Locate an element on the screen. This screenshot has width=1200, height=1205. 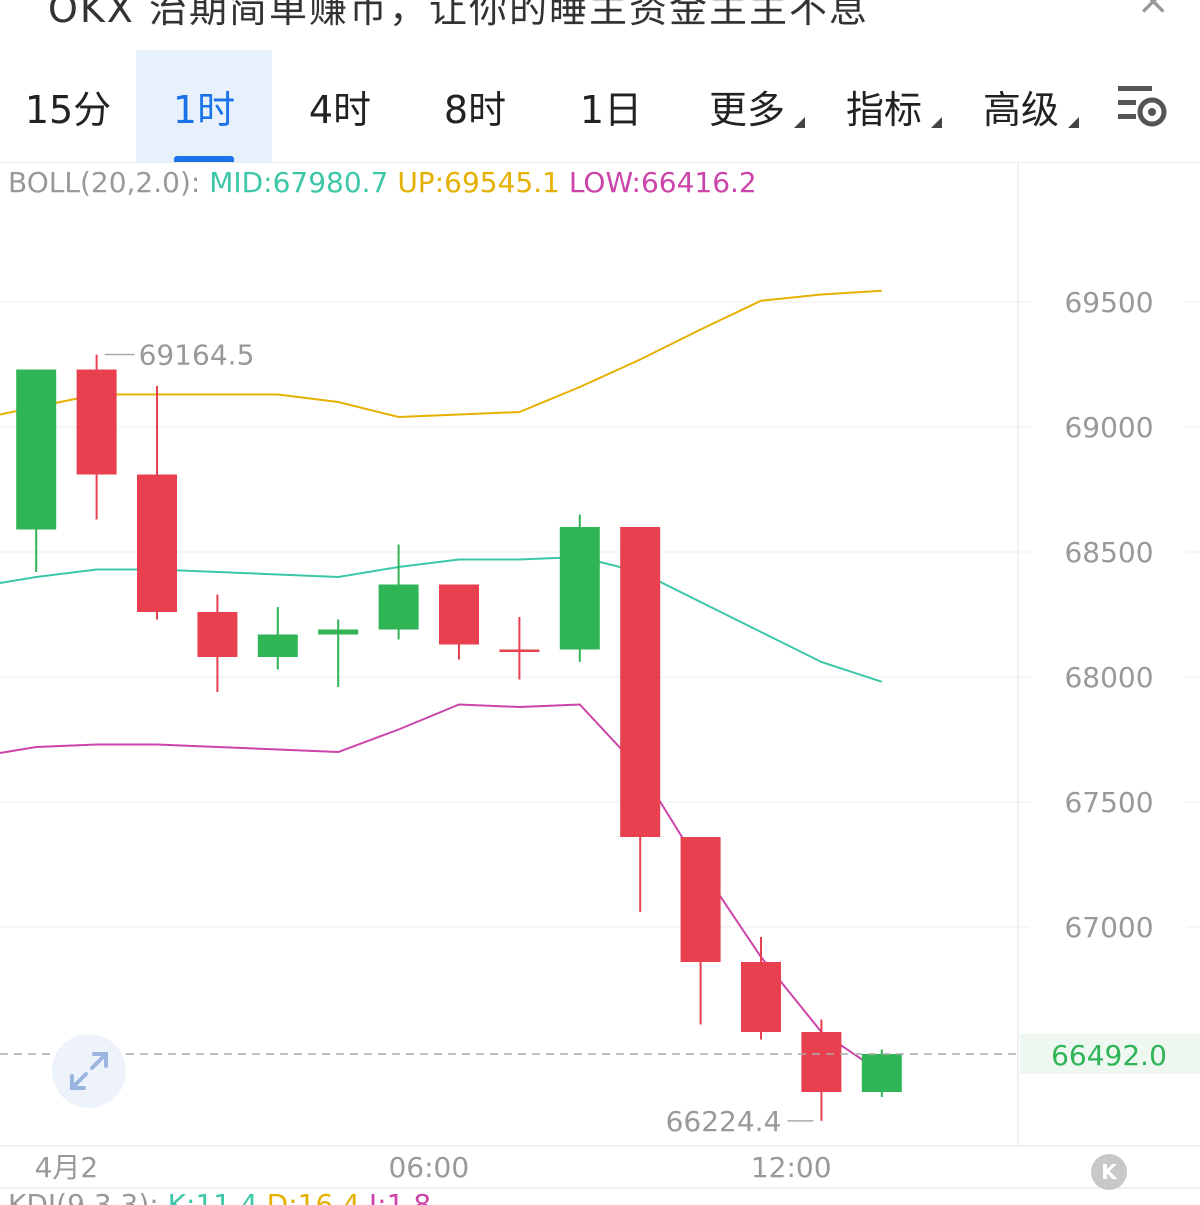
max-price-label: 69164.5 is located at coordinates (197, 355).